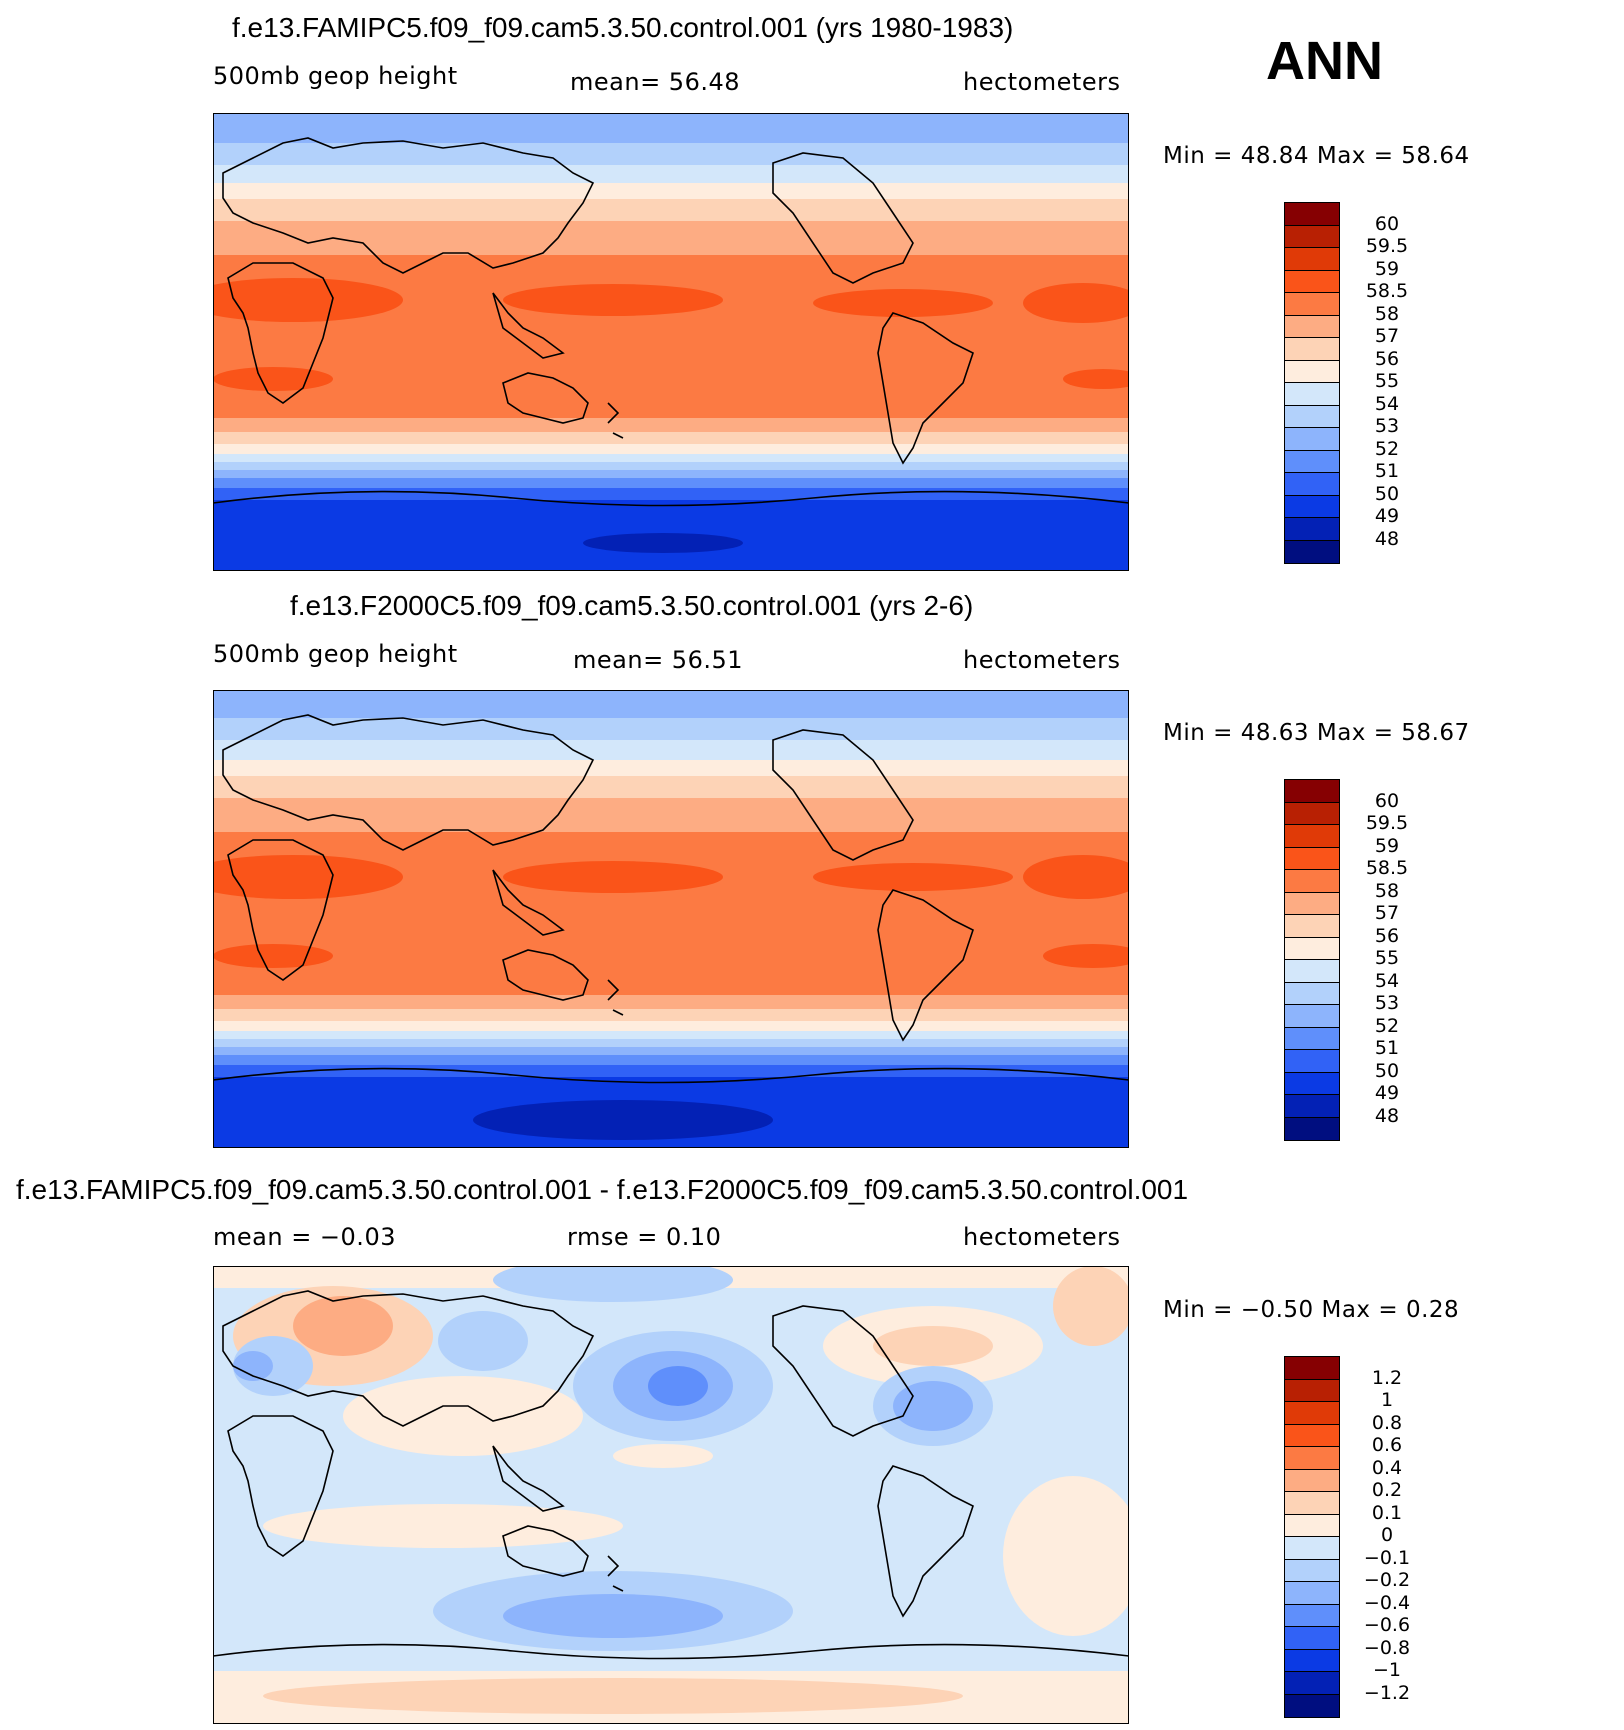 The height and width of the screenshot is (1730, 1624). I want to click on panel1-units-label: hectometers, so click(1042, 82).